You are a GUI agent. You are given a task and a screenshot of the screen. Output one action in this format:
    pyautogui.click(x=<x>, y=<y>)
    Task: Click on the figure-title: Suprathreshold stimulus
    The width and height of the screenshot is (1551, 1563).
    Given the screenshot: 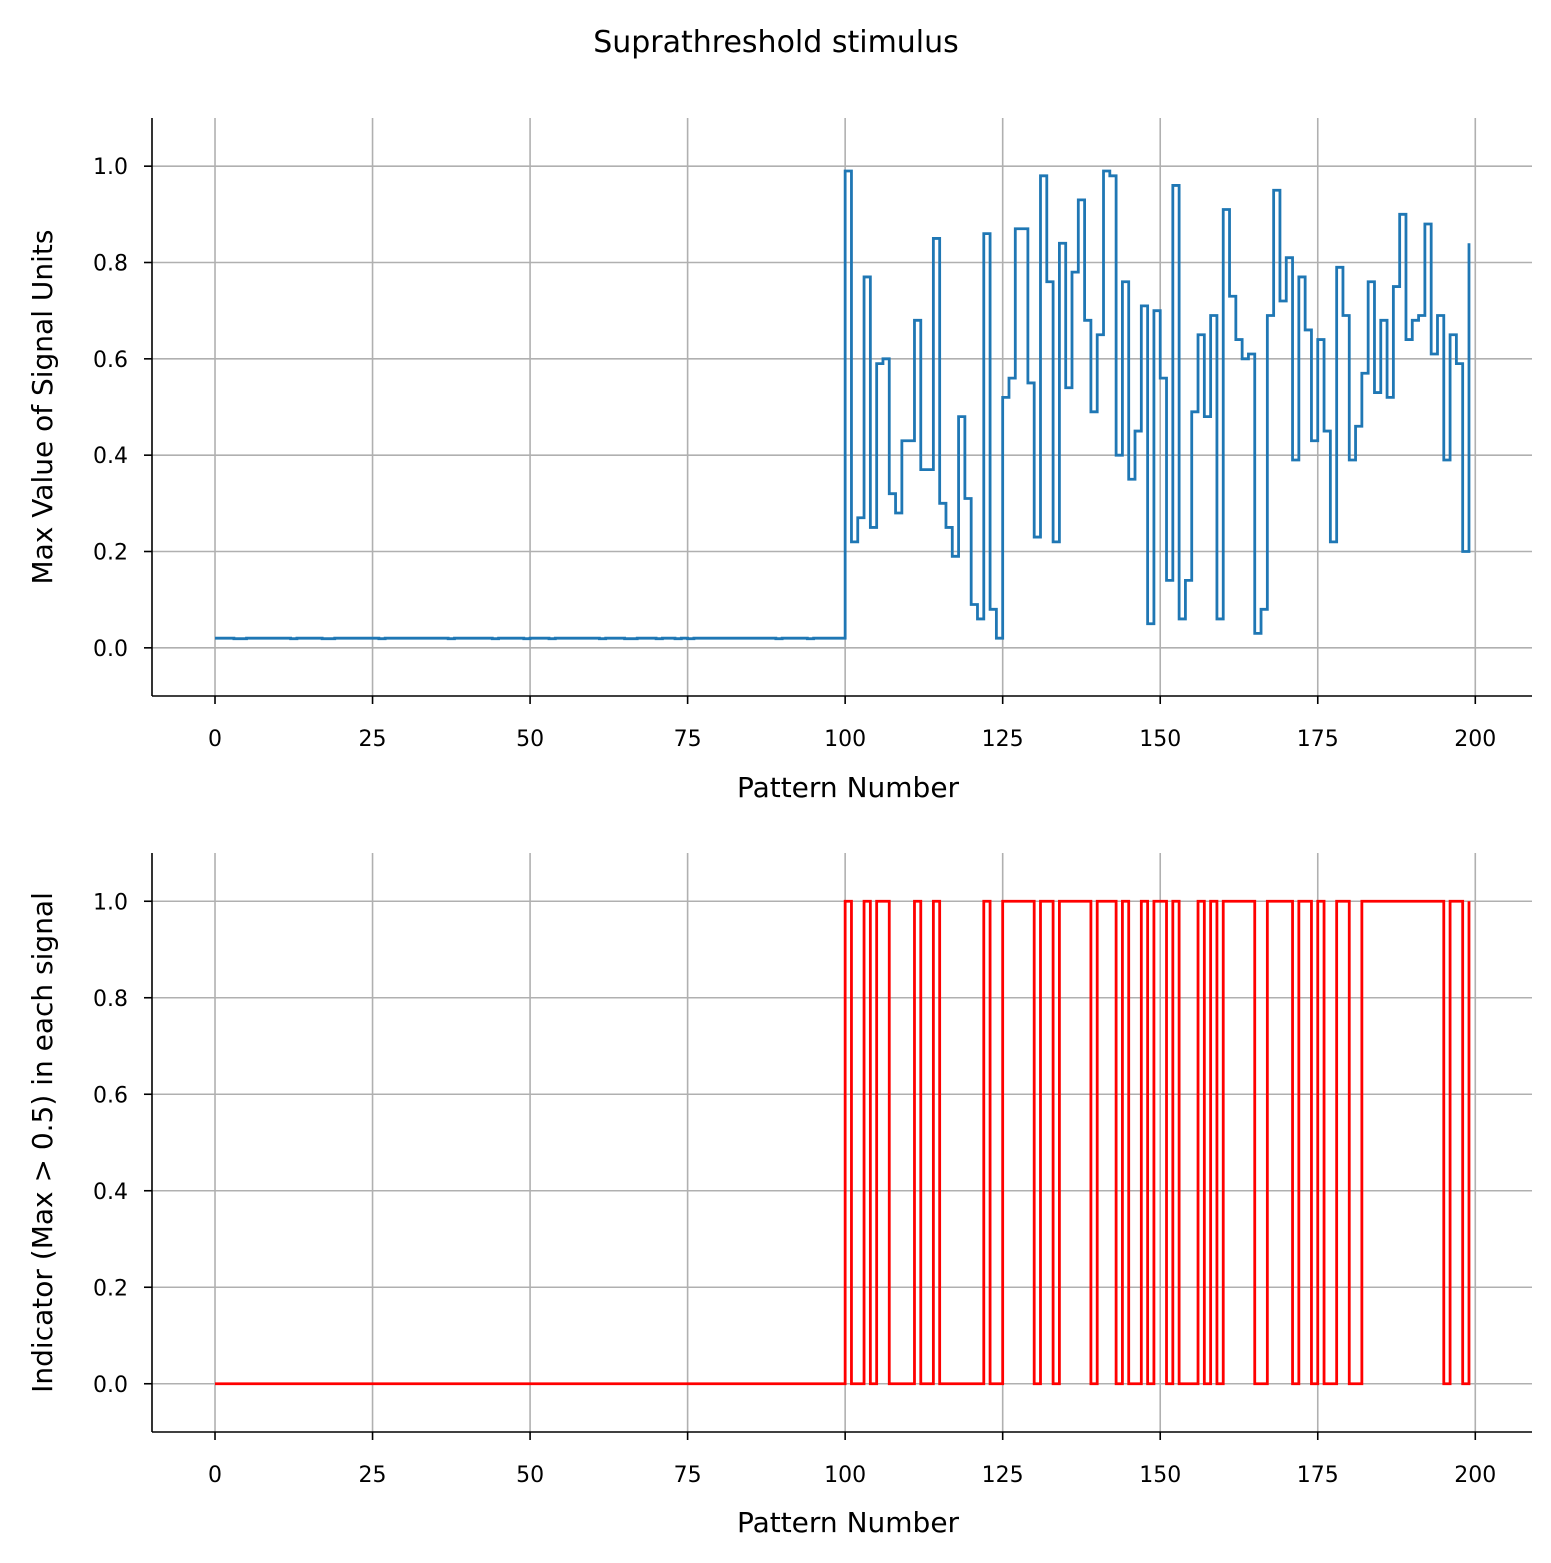 What is the action you would take?
    pyautogui.click(x=776, y=42)
    